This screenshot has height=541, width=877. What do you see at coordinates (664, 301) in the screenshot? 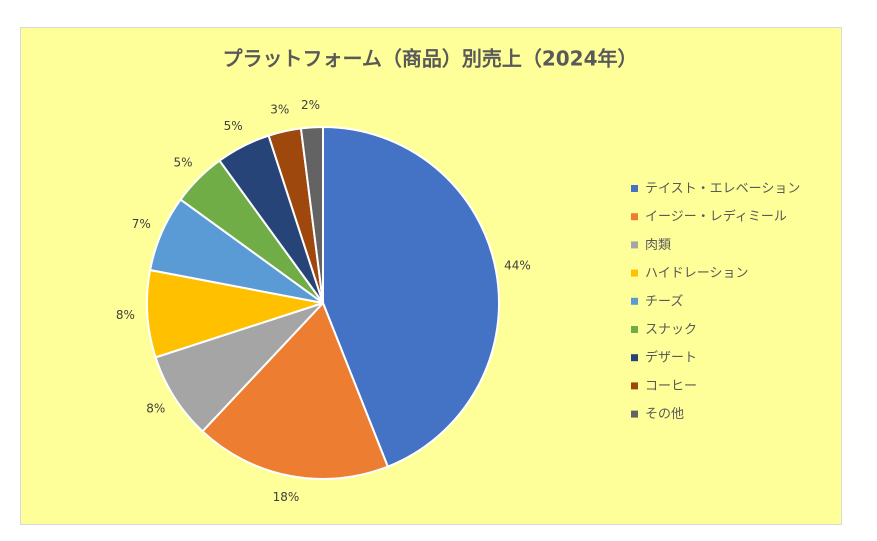
I see `legend-label: チーズ` at bounding box center [664, 301].